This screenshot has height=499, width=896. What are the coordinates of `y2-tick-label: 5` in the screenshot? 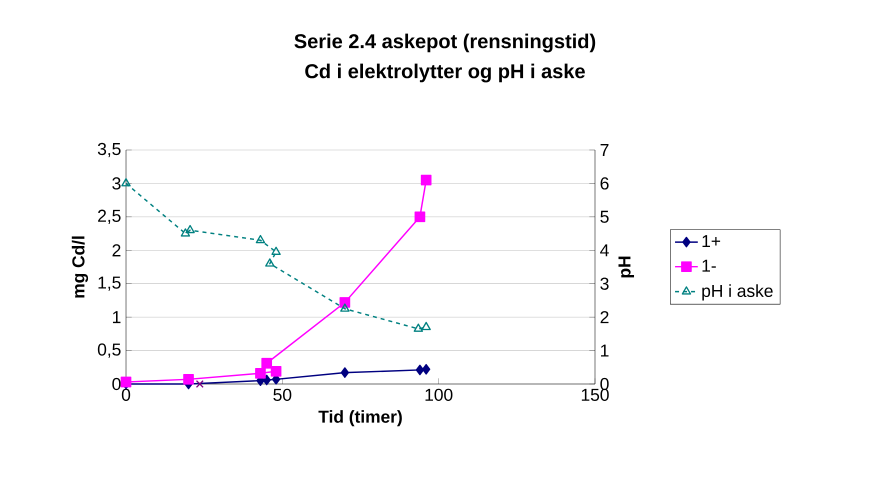 It's located at (604, 216).